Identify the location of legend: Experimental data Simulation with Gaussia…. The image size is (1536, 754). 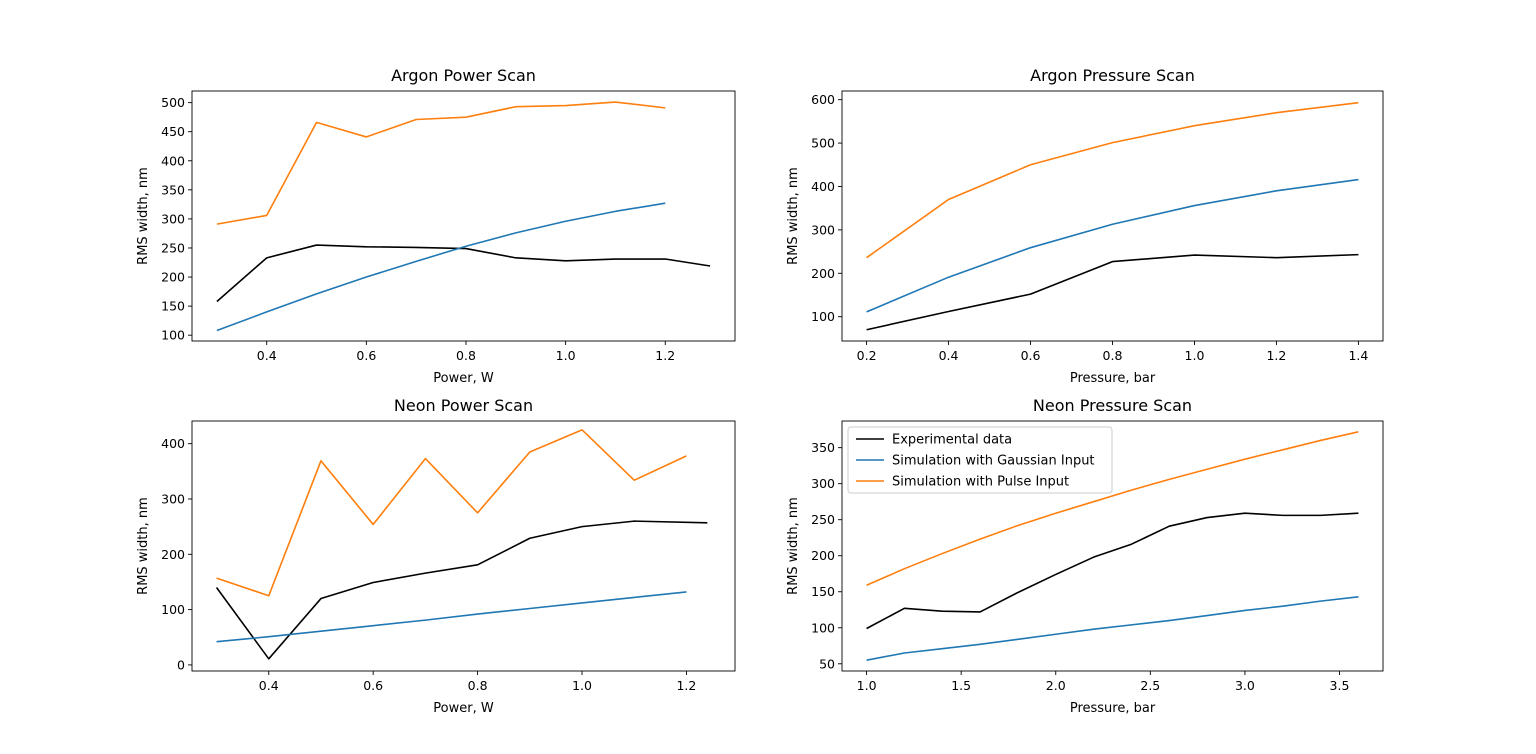
(980, 460).